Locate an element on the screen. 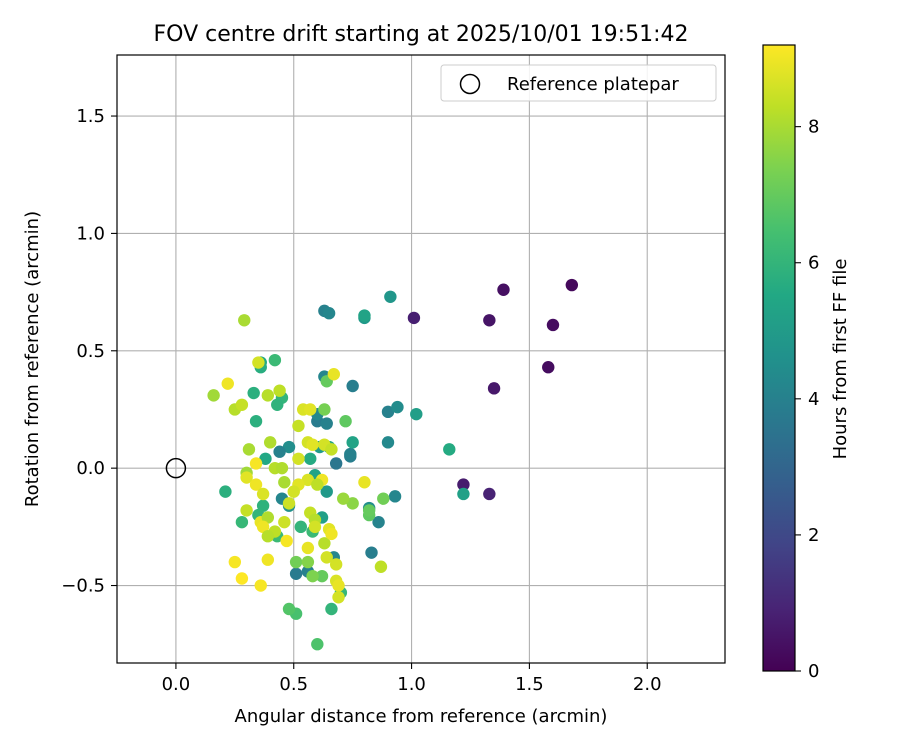  x-axis-label: Angular distance from reference (arcmin) is located at coordinates (421, 716).